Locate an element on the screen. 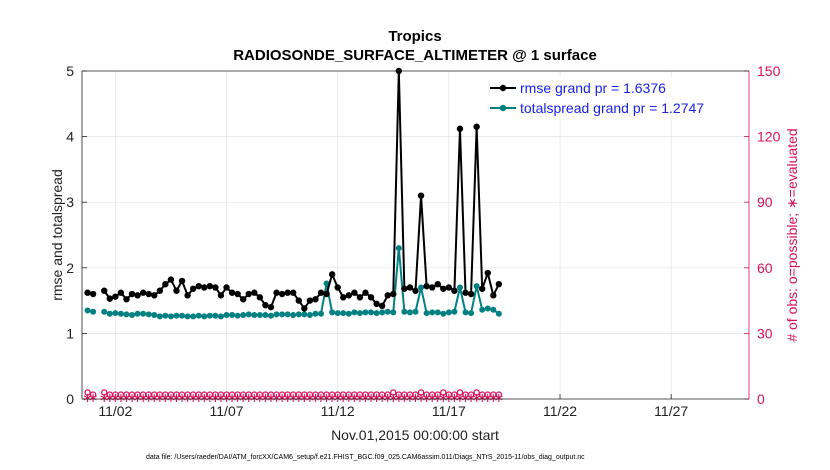 This screenshot has width=830, height=470. y-right-tick-label: 150 is located at coordinates (769, 71).